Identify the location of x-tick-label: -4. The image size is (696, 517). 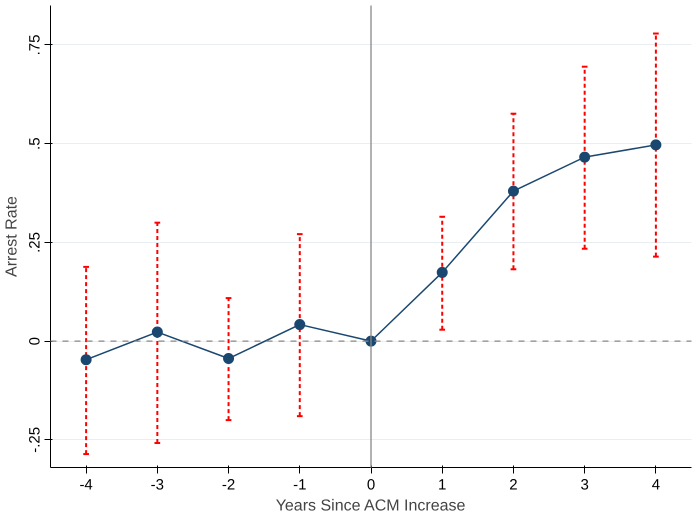
(86, 485).